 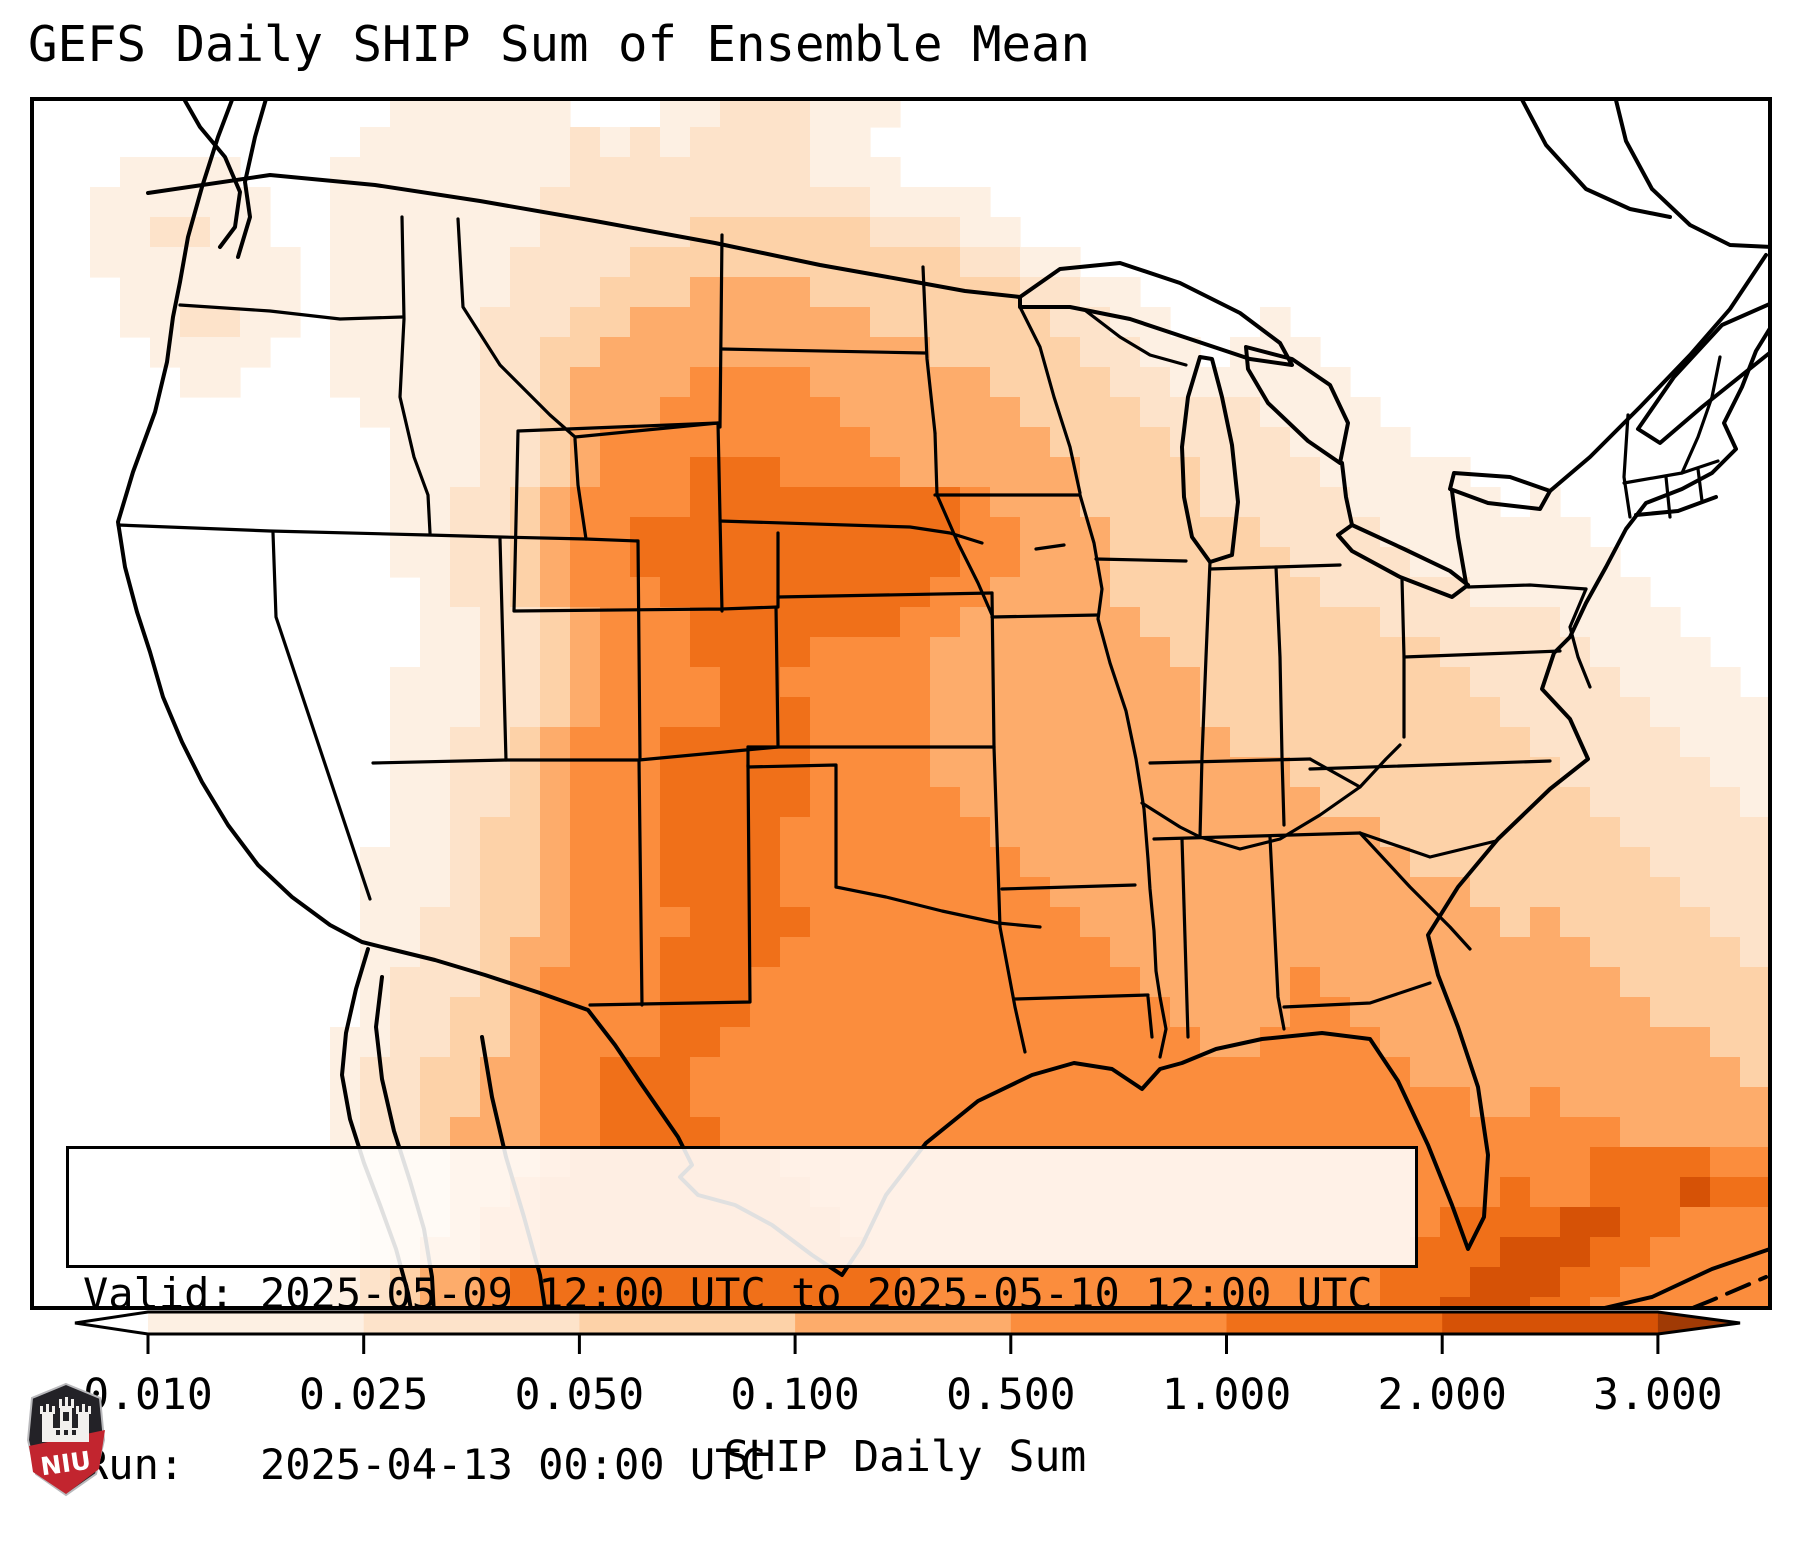 I want to click on colorbar-tick-label: 2.000, so click(x=1441, y=1395).